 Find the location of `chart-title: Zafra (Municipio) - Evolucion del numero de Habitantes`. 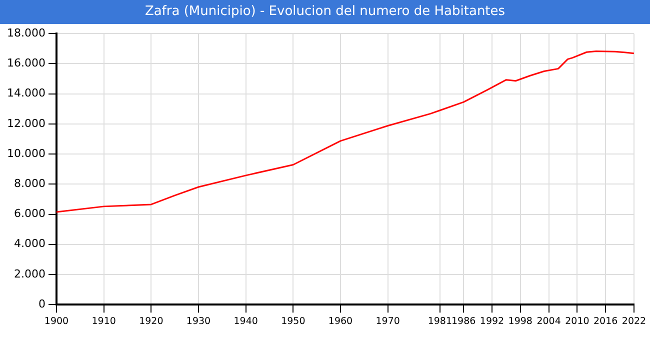

chart-title: Zafra (Municipio) - Evolucion del numero de Habitantes is located at coordinates (325, 12).